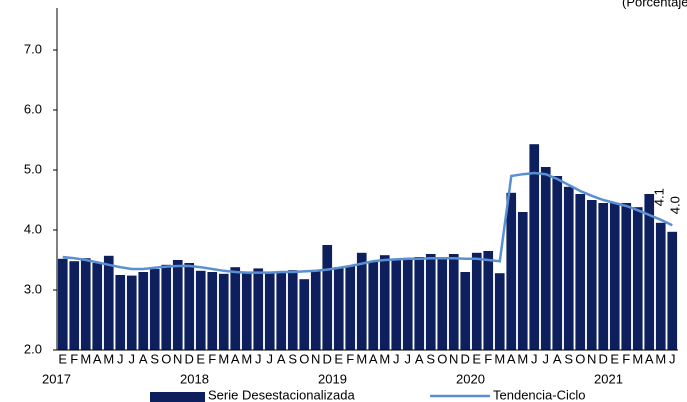 This screenshot has width=687, height=402. What do you see at coordinates (470, 378) in the screenshot?
I see `year-label: 2020` at bounding box center [470, 378].